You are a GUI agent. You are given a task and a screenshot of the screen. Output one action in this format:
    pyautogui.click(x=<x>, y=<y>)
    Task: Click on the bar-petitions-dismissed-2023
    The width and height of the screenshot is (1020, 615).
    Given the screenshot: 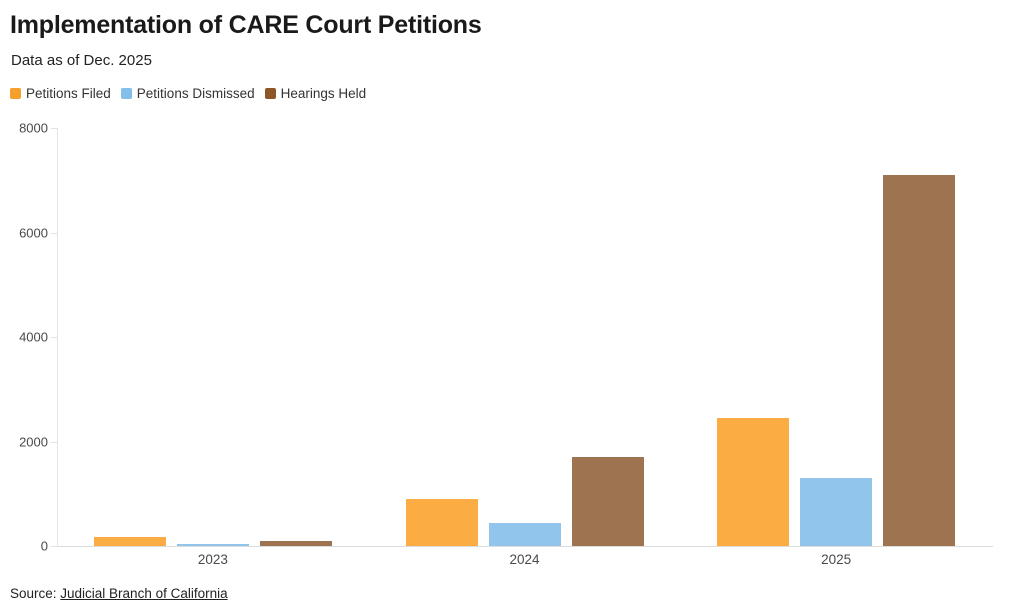 What is the action you would take?
    pyautogui.click(x=212, y=544)
    